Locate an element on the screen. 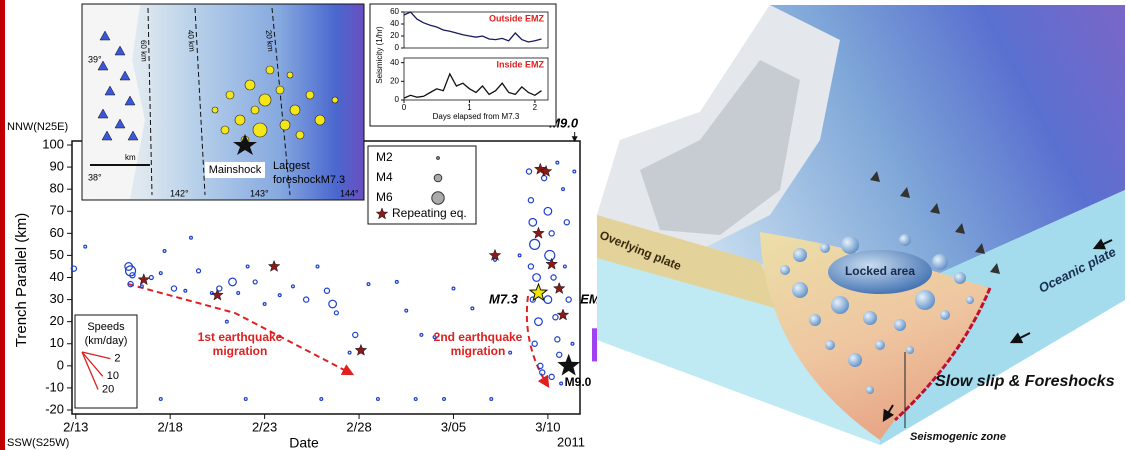 The image size is (1130, 450). y-tick-label: -10 is located at coordinates (54, 386).